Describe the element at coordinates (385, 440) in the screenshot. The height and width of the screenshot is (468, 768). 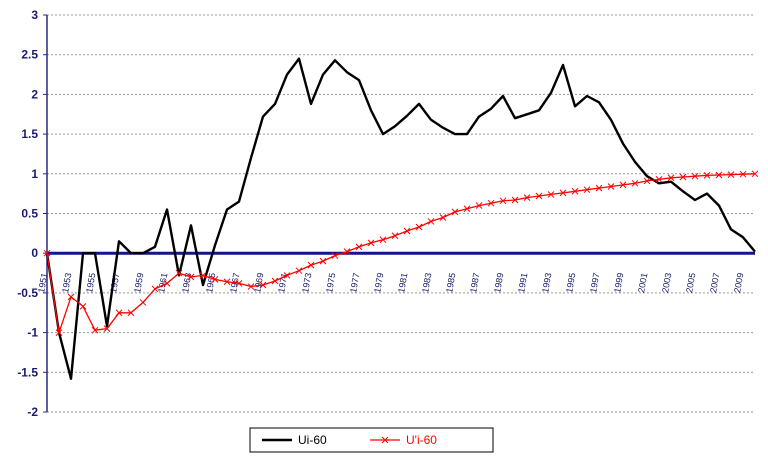
I see `legend-marker` at that location.